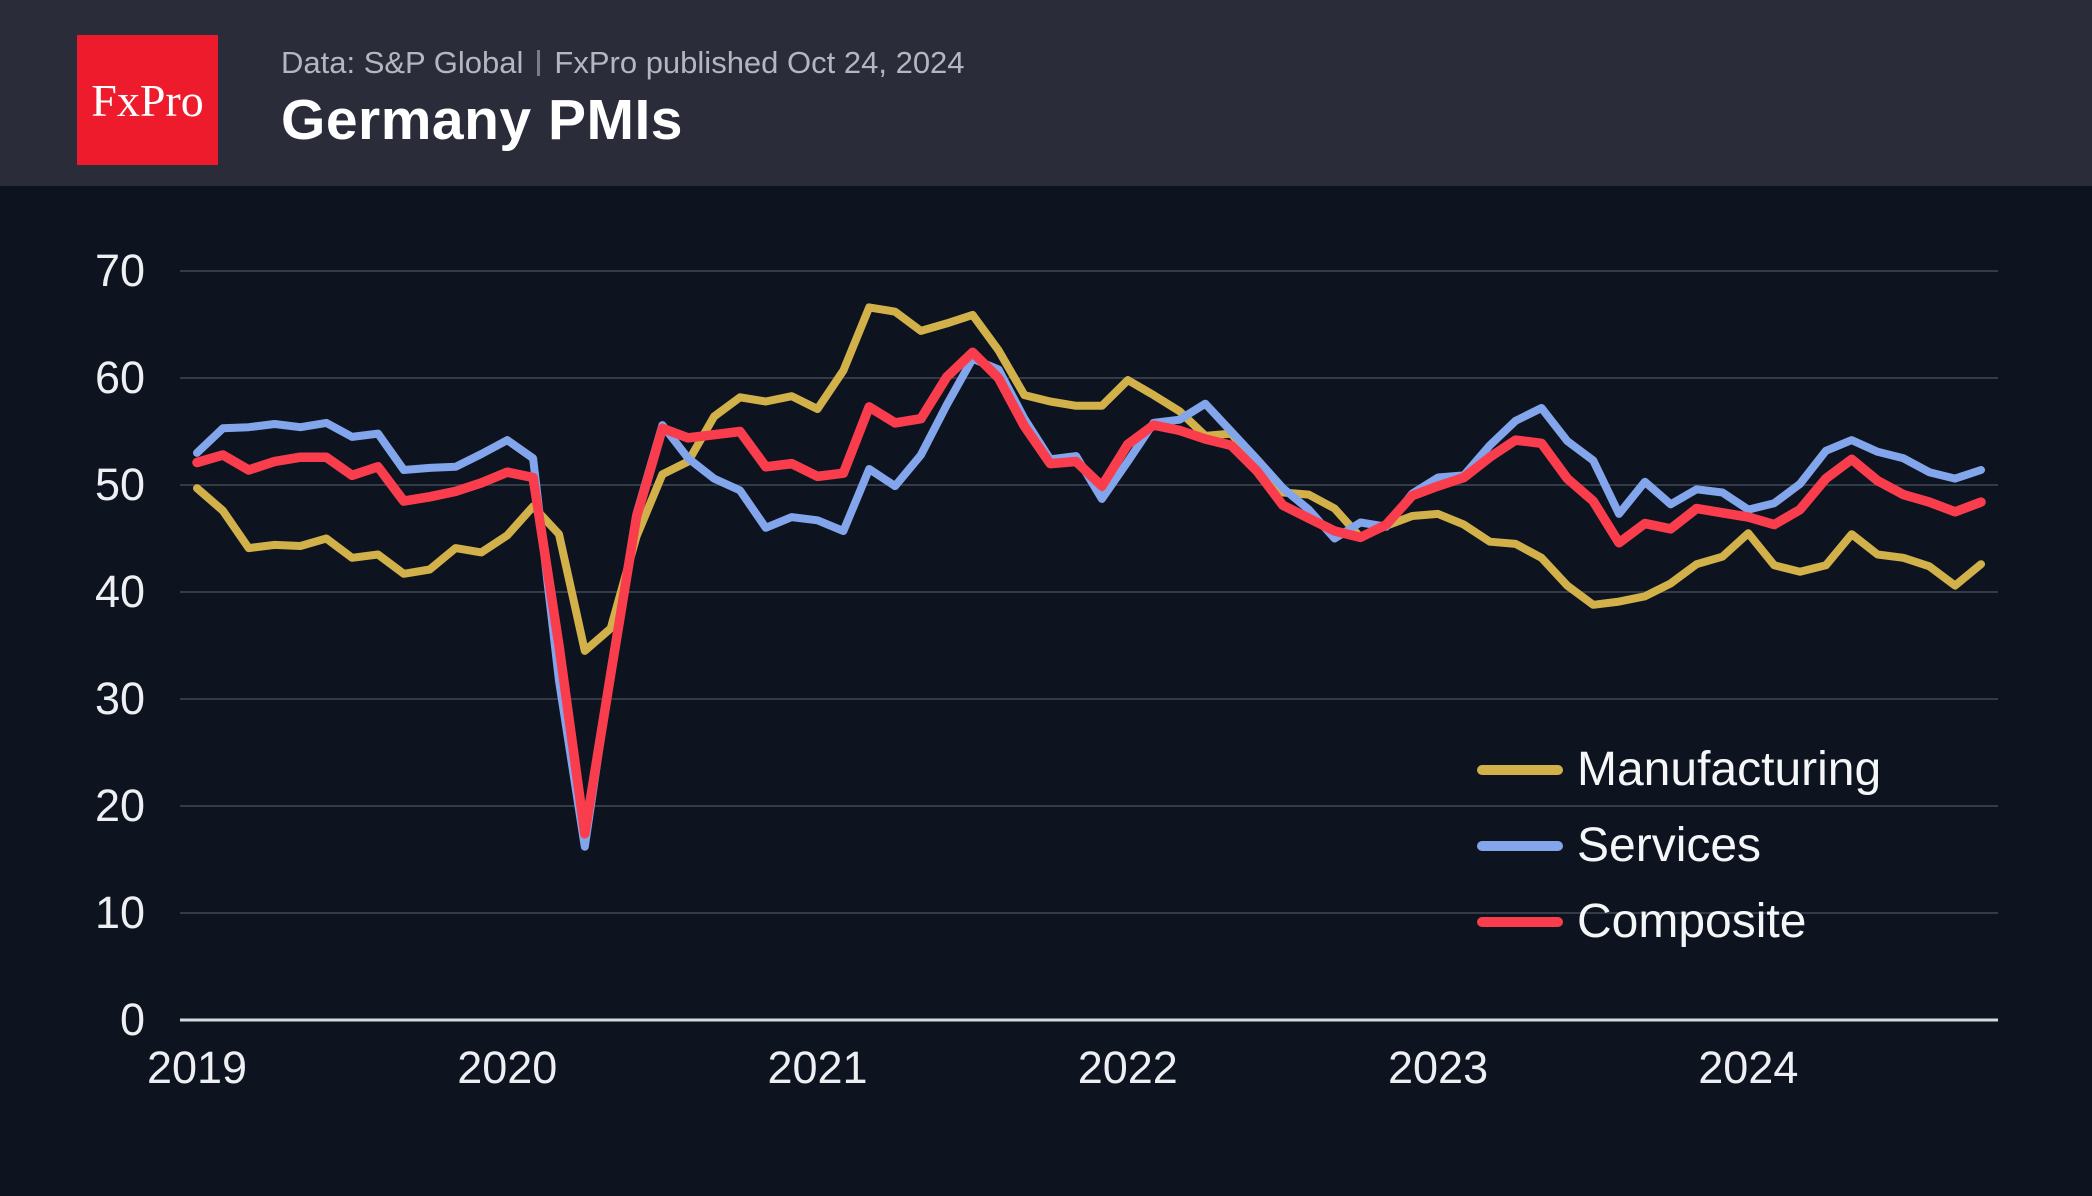 This screenshot has width=2092, height=1196. What do you see at coordinates (1128, 1067) in the screenshot?
I see `x-tick-label-2022: 2022` at bounding box center [1128, 1067].